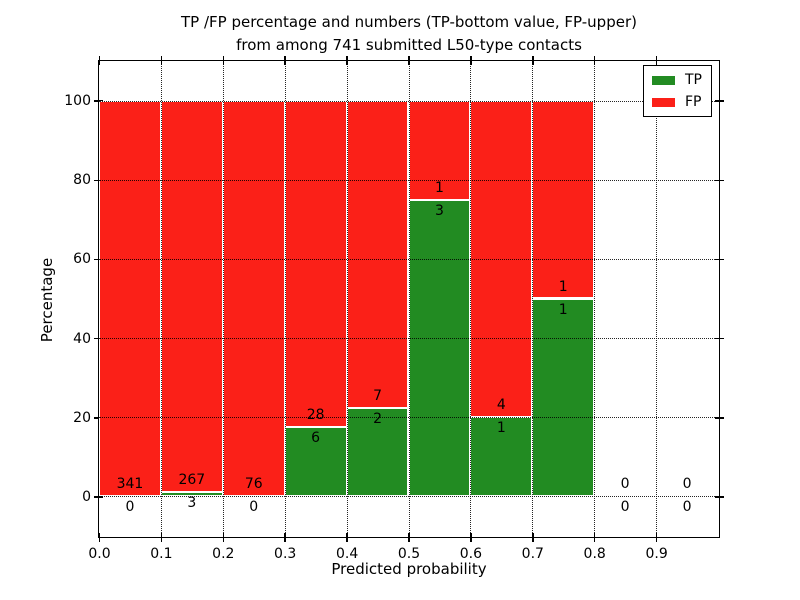  I want to click on bar-tp-count-label: 2, so click(377, 419).